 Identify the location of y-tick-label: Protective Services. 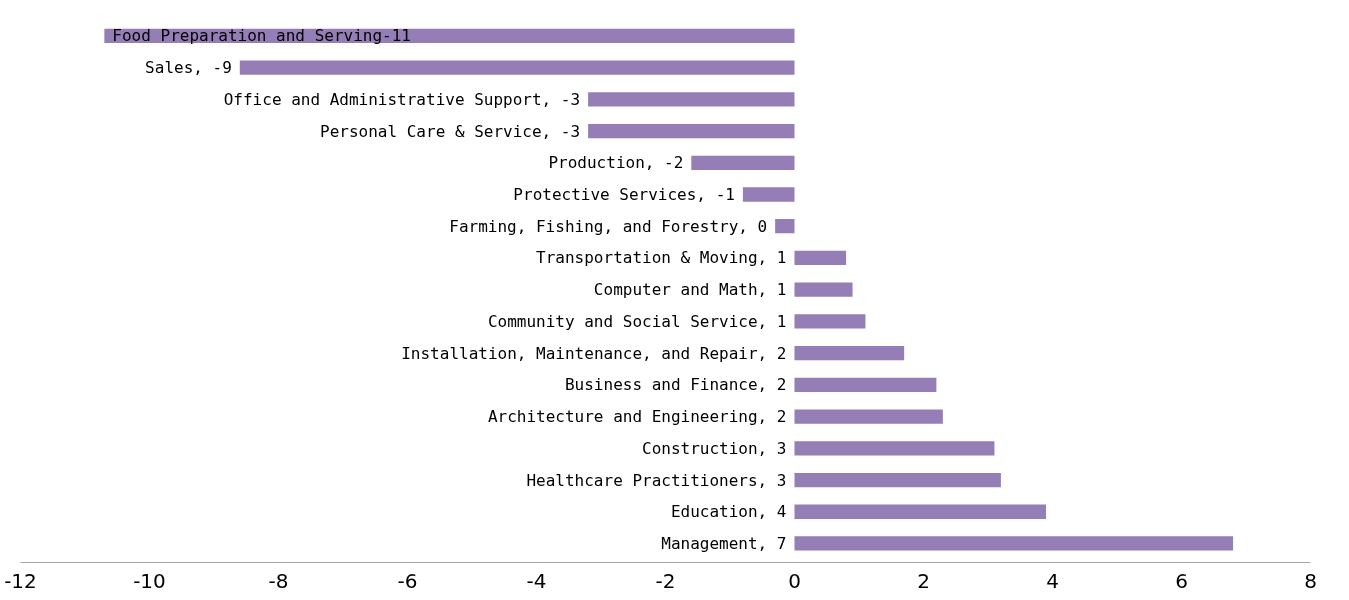
(605, 194).